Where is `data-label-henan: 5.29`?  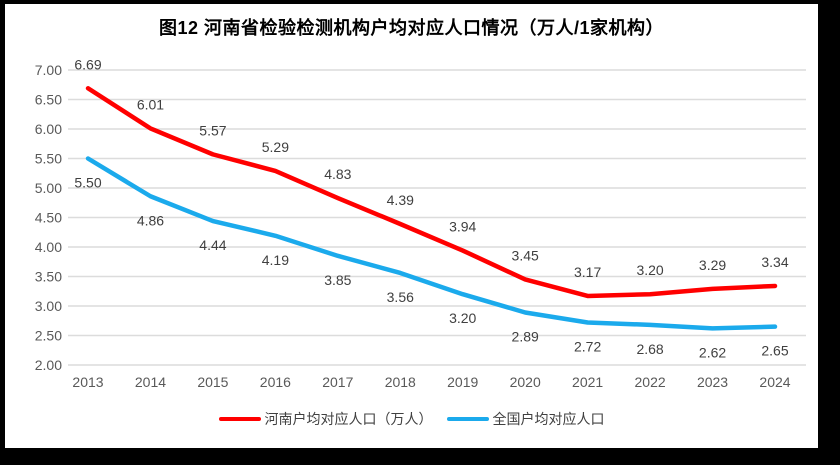
data-label-henan: 5.29 is located at coordinates (275, 147).